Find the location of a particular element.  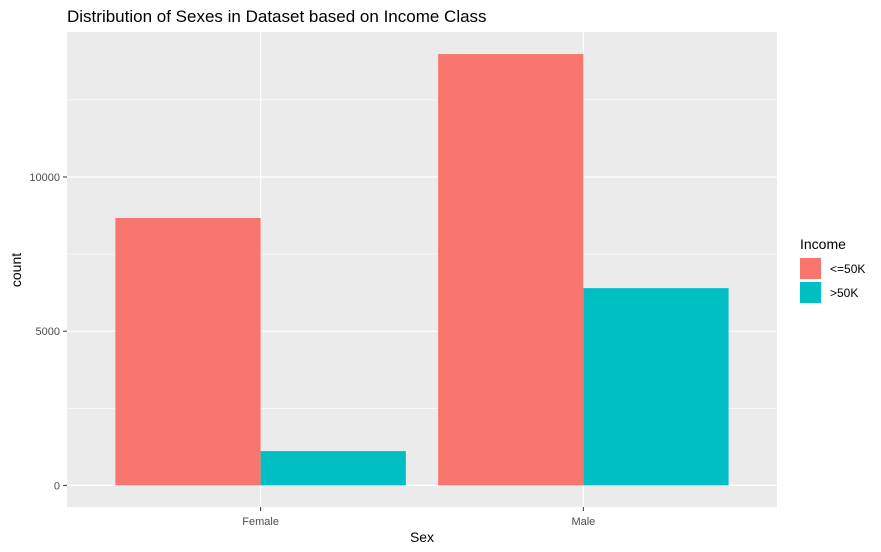

legend: Income <=50K >50K is located at coordinates (832, 269).